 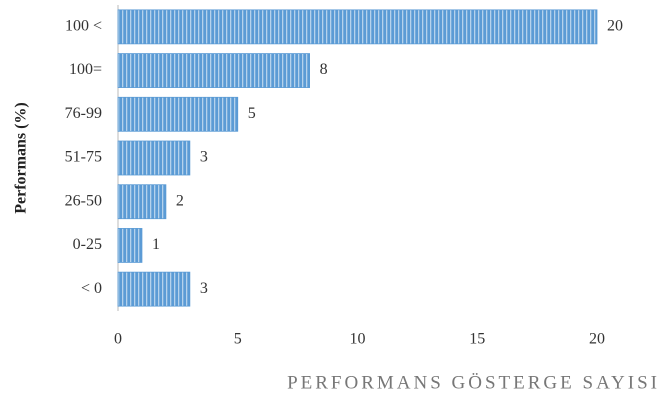 I want to click on y-tick-label: 51-75, so click(x=83, y=157).